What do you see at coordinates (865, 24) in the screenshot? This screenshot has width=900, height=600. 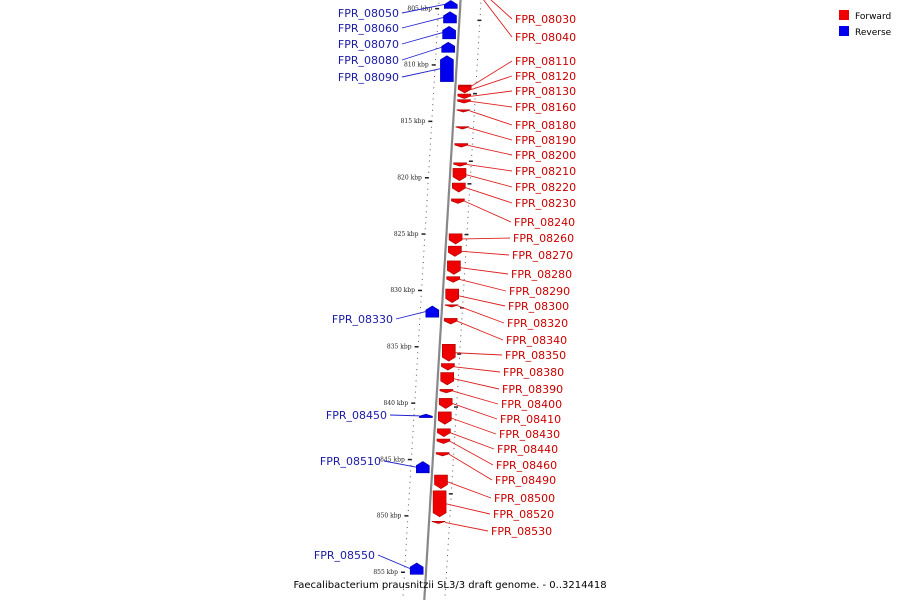 I see `legend: Forward Reverse` at bounding box center [865, 24].